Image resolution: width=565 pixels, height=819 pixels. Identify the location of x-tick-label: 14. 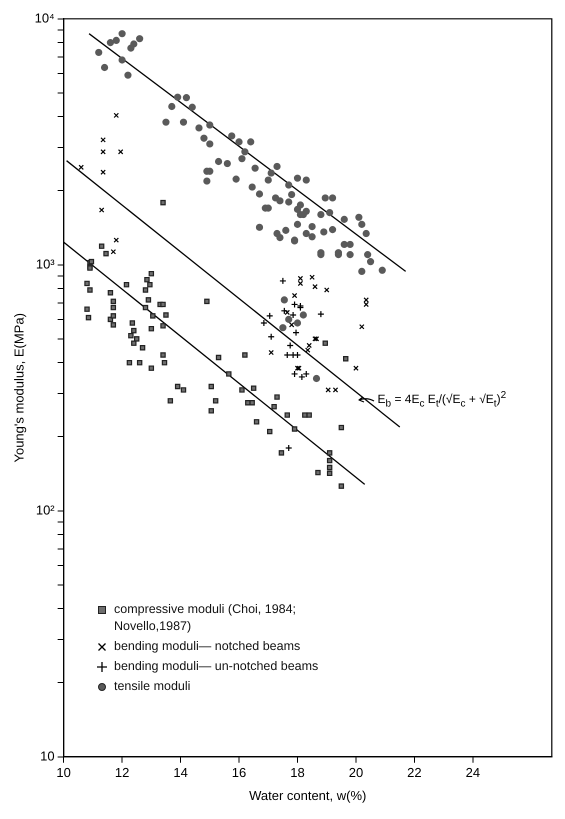
(180, 772).